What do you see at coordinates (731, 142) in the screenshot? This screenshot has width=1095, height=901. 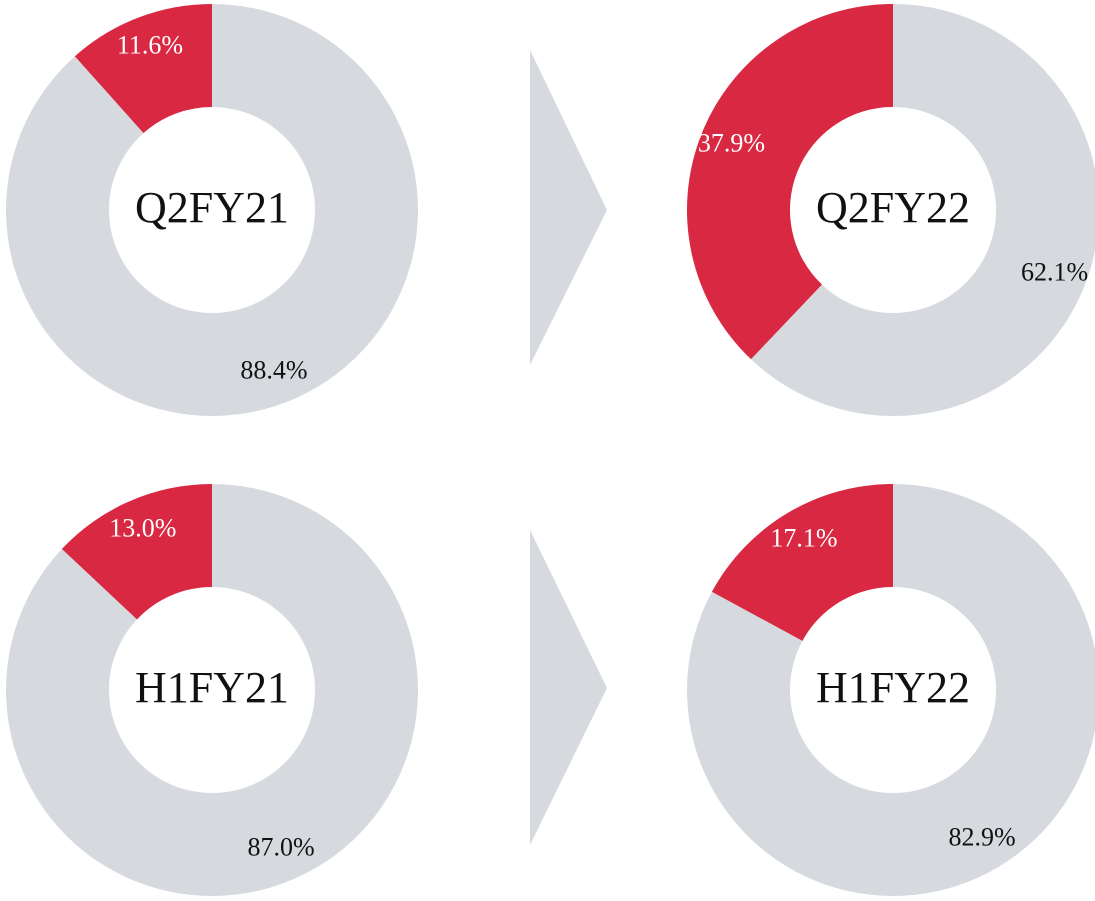 I see `data-label: 37.9%` at bounding box center [731, 142].